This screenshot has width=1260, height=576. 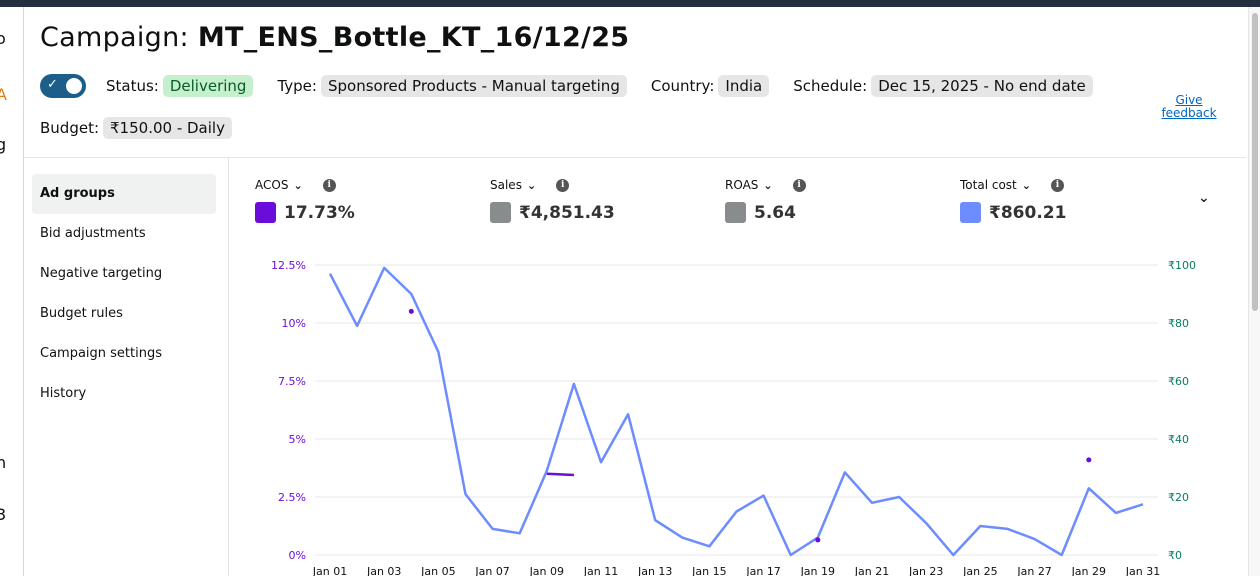 I want to click on nav-divider, so click(x=228, y=366).